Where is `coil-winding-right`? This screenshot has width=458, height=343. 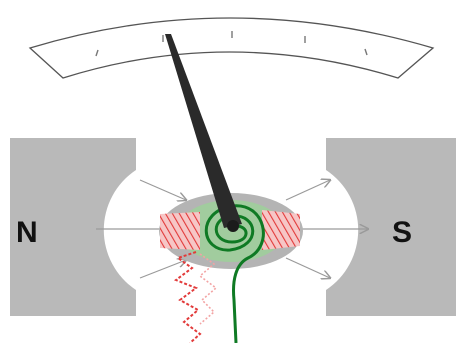 coil-winding-right is located at coordinates (281, 230).